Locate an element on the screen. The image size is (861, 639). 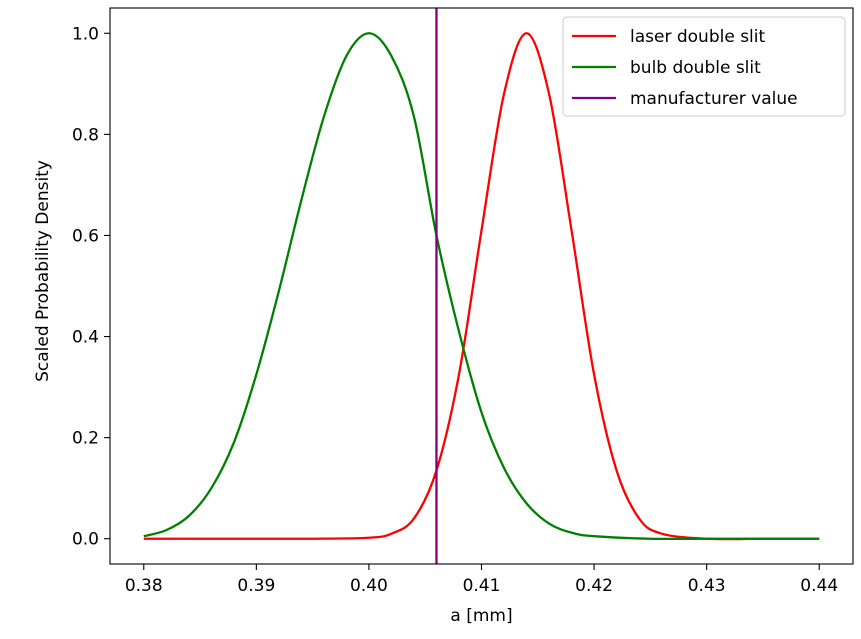
y-tick-label: 0.6 is located at coordinates (85, 236).